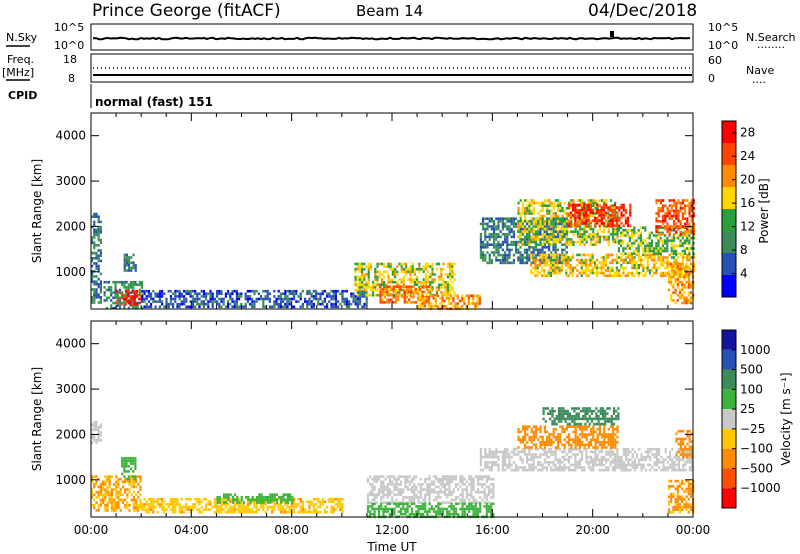 The image size is (800, 554). Describe the element at coordinates (729, 242) in the screenshot. I see `colorbar-swatch` at that location.